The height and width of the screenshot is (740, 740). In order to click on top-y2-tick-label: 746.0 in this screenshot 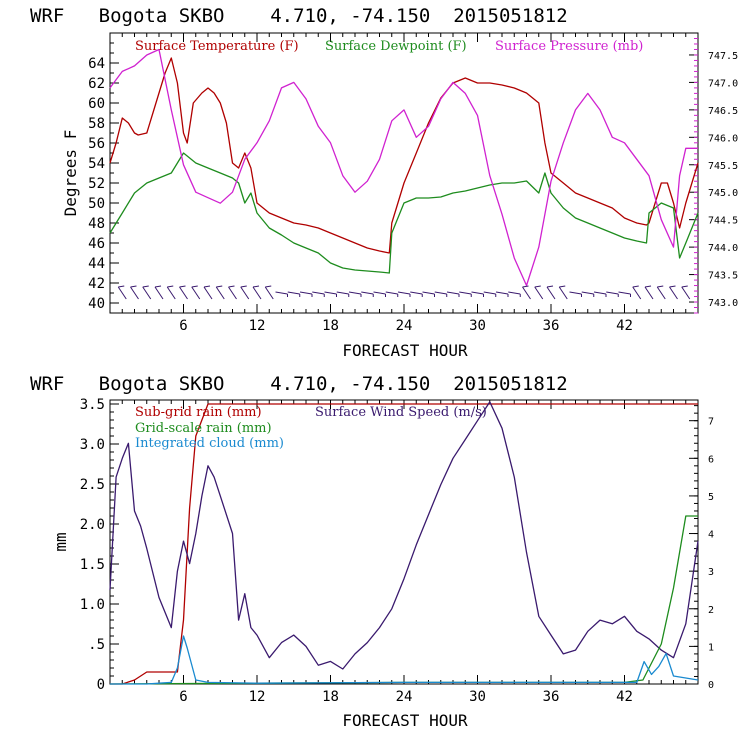, I will do `click(723, 138)`.